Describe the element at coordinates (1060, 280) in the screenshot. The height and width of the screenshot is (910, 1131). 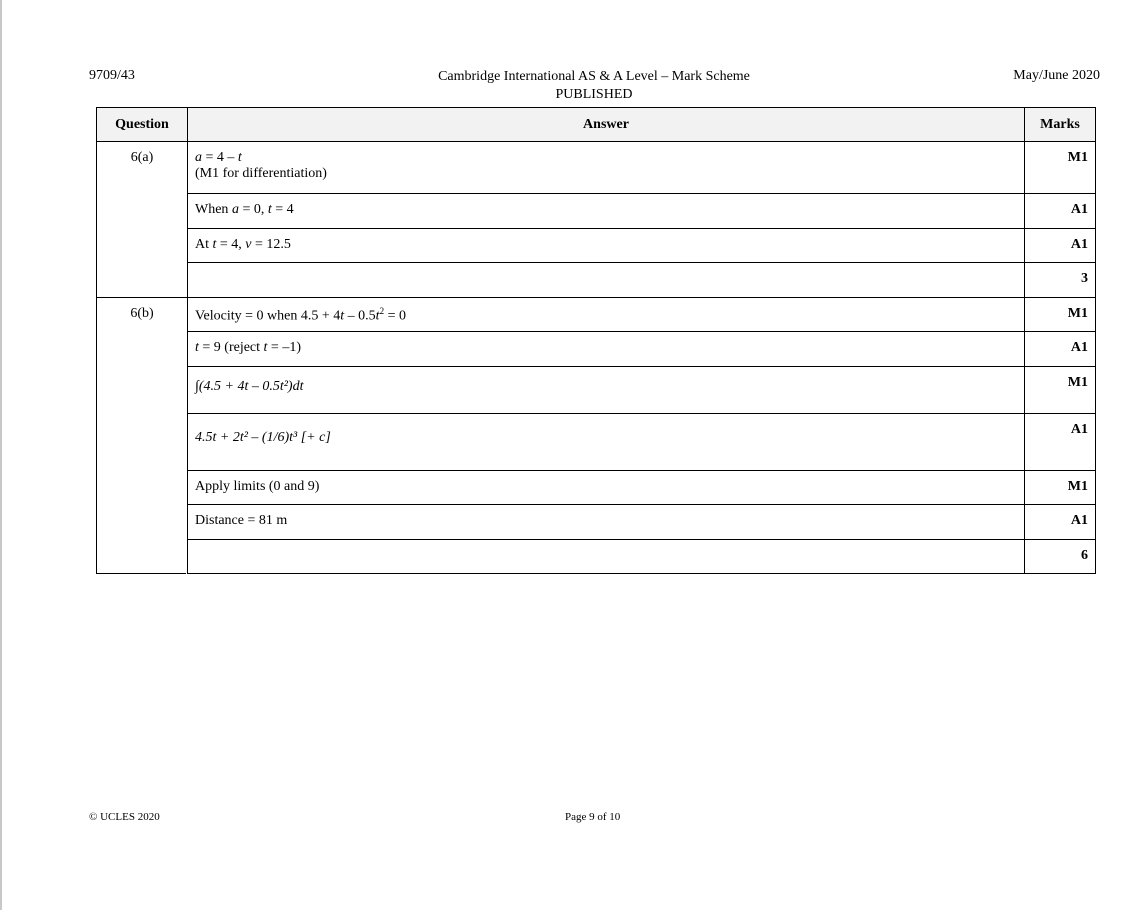
I see `total-mark: 3` at that location.